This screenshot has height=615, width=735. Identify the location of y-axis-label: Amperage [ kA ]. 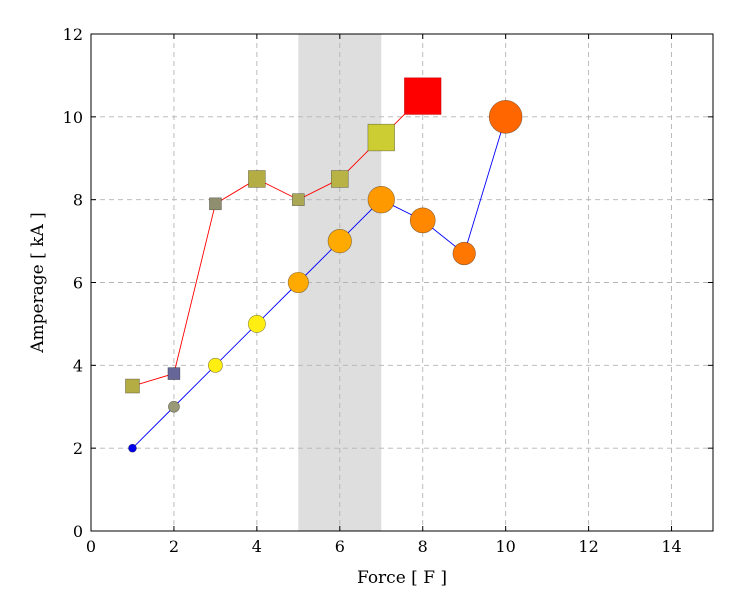
(38, 283).